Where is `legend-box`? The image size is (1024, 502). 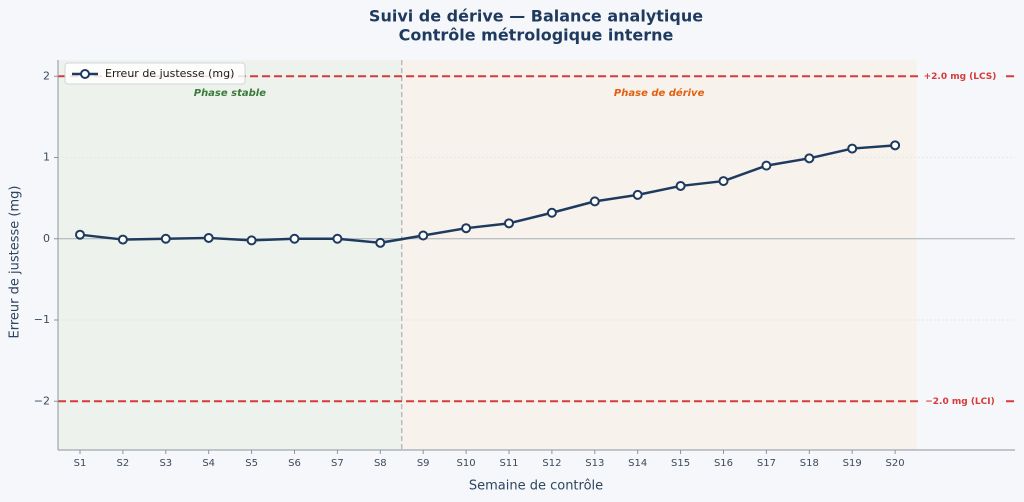
legend-box is located at coordinates (155, 73).